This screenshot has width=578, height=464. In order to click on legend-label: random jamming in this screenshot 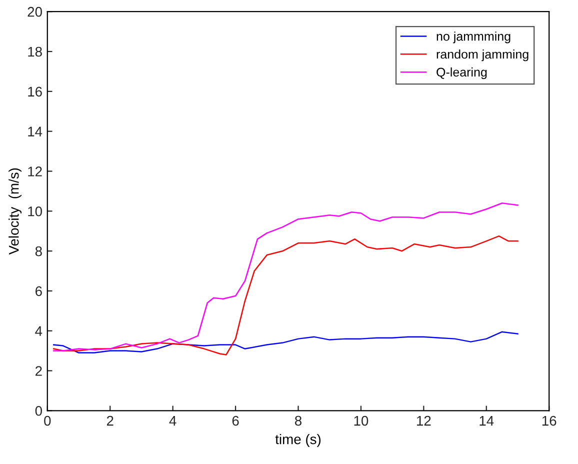, I will do `click(482, 56)`.